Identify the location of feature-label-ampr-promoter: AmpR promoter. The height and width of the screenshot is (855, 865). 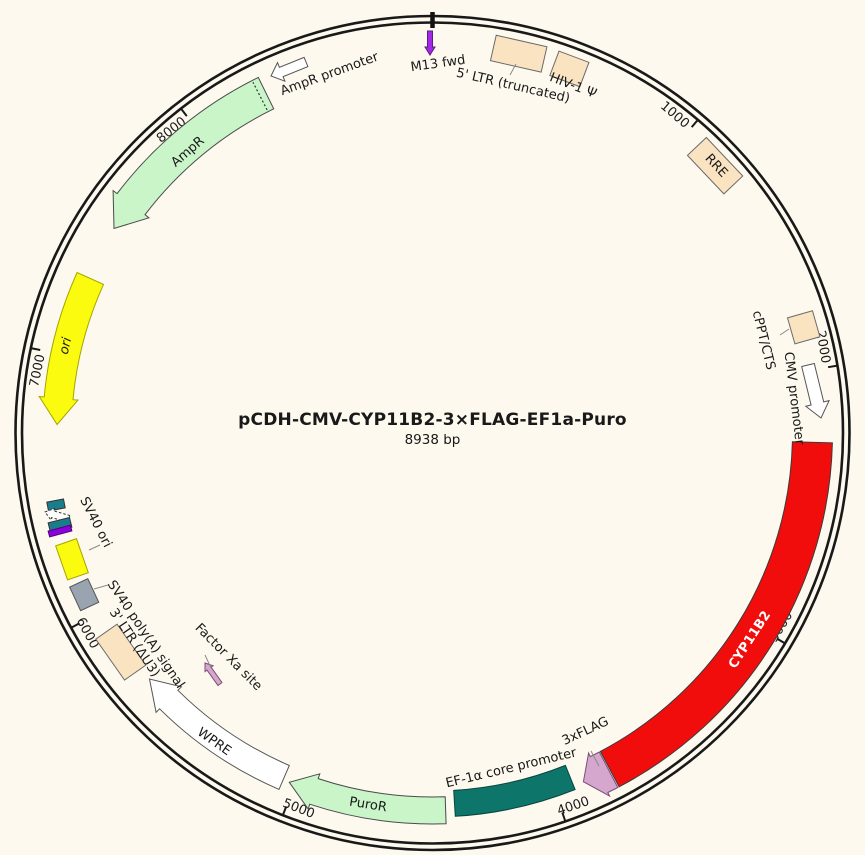
(329, 74).